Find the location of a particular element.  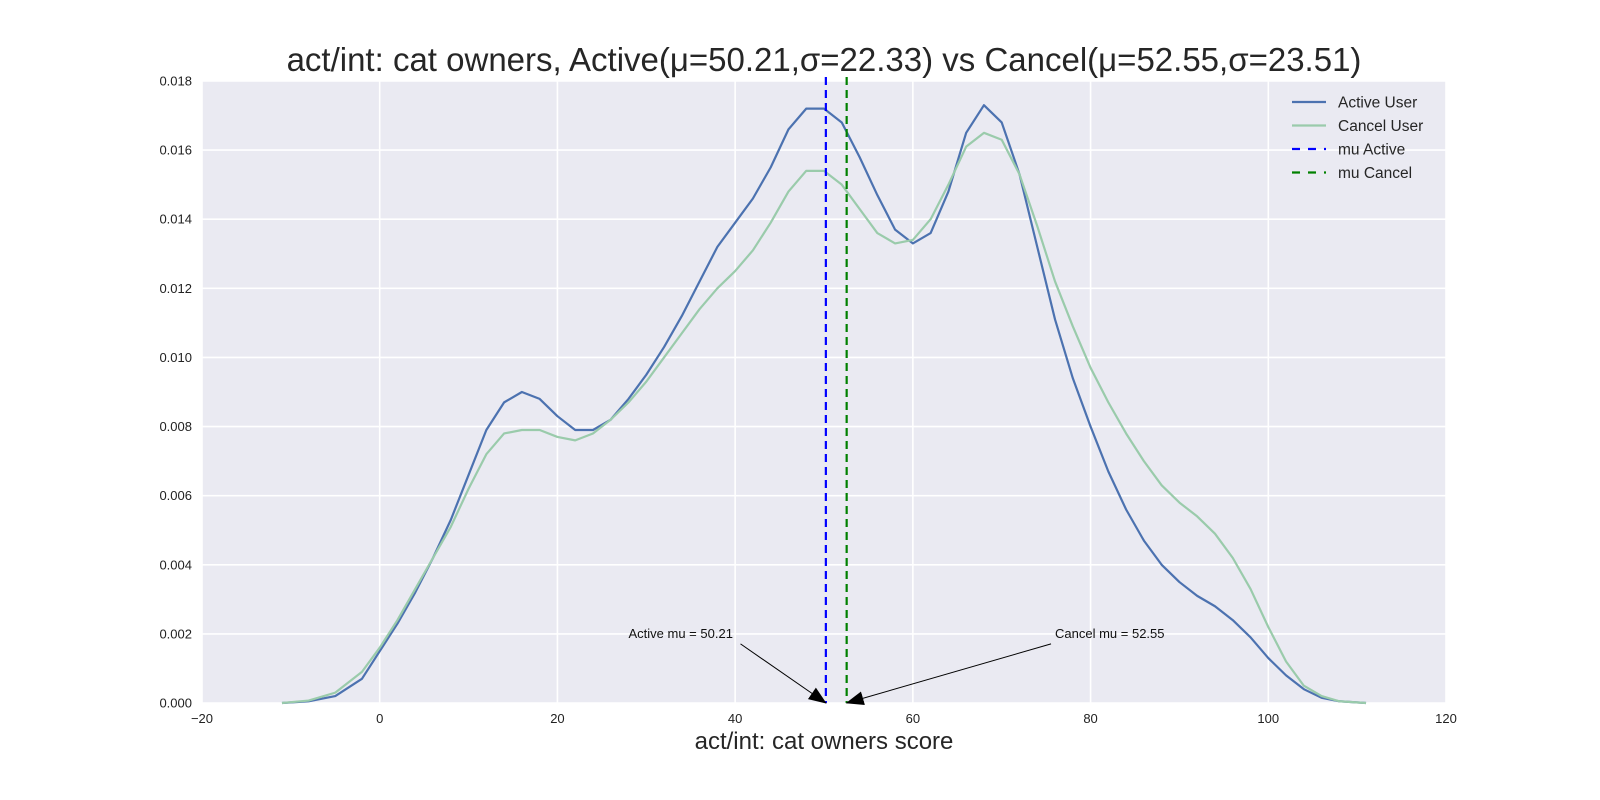

y-tick-label: 0.004 is located at coordinates (175, 564).